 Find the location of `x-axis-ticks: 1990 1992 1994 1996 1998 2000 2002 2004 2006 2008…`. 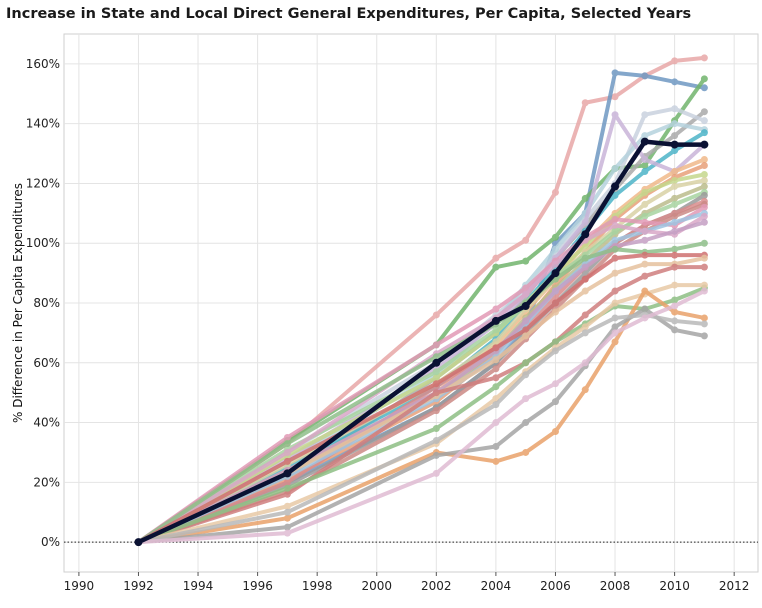

x-axis-ticks: 1990 1992 1994 1996 1998 2000 2002 2004 2006 2008… is located at coordinates (406, 582).